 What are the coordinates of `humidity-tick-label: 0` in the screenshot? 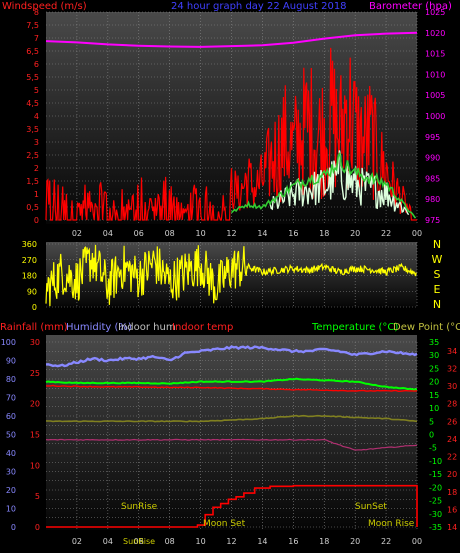 It's located at (13, 527).